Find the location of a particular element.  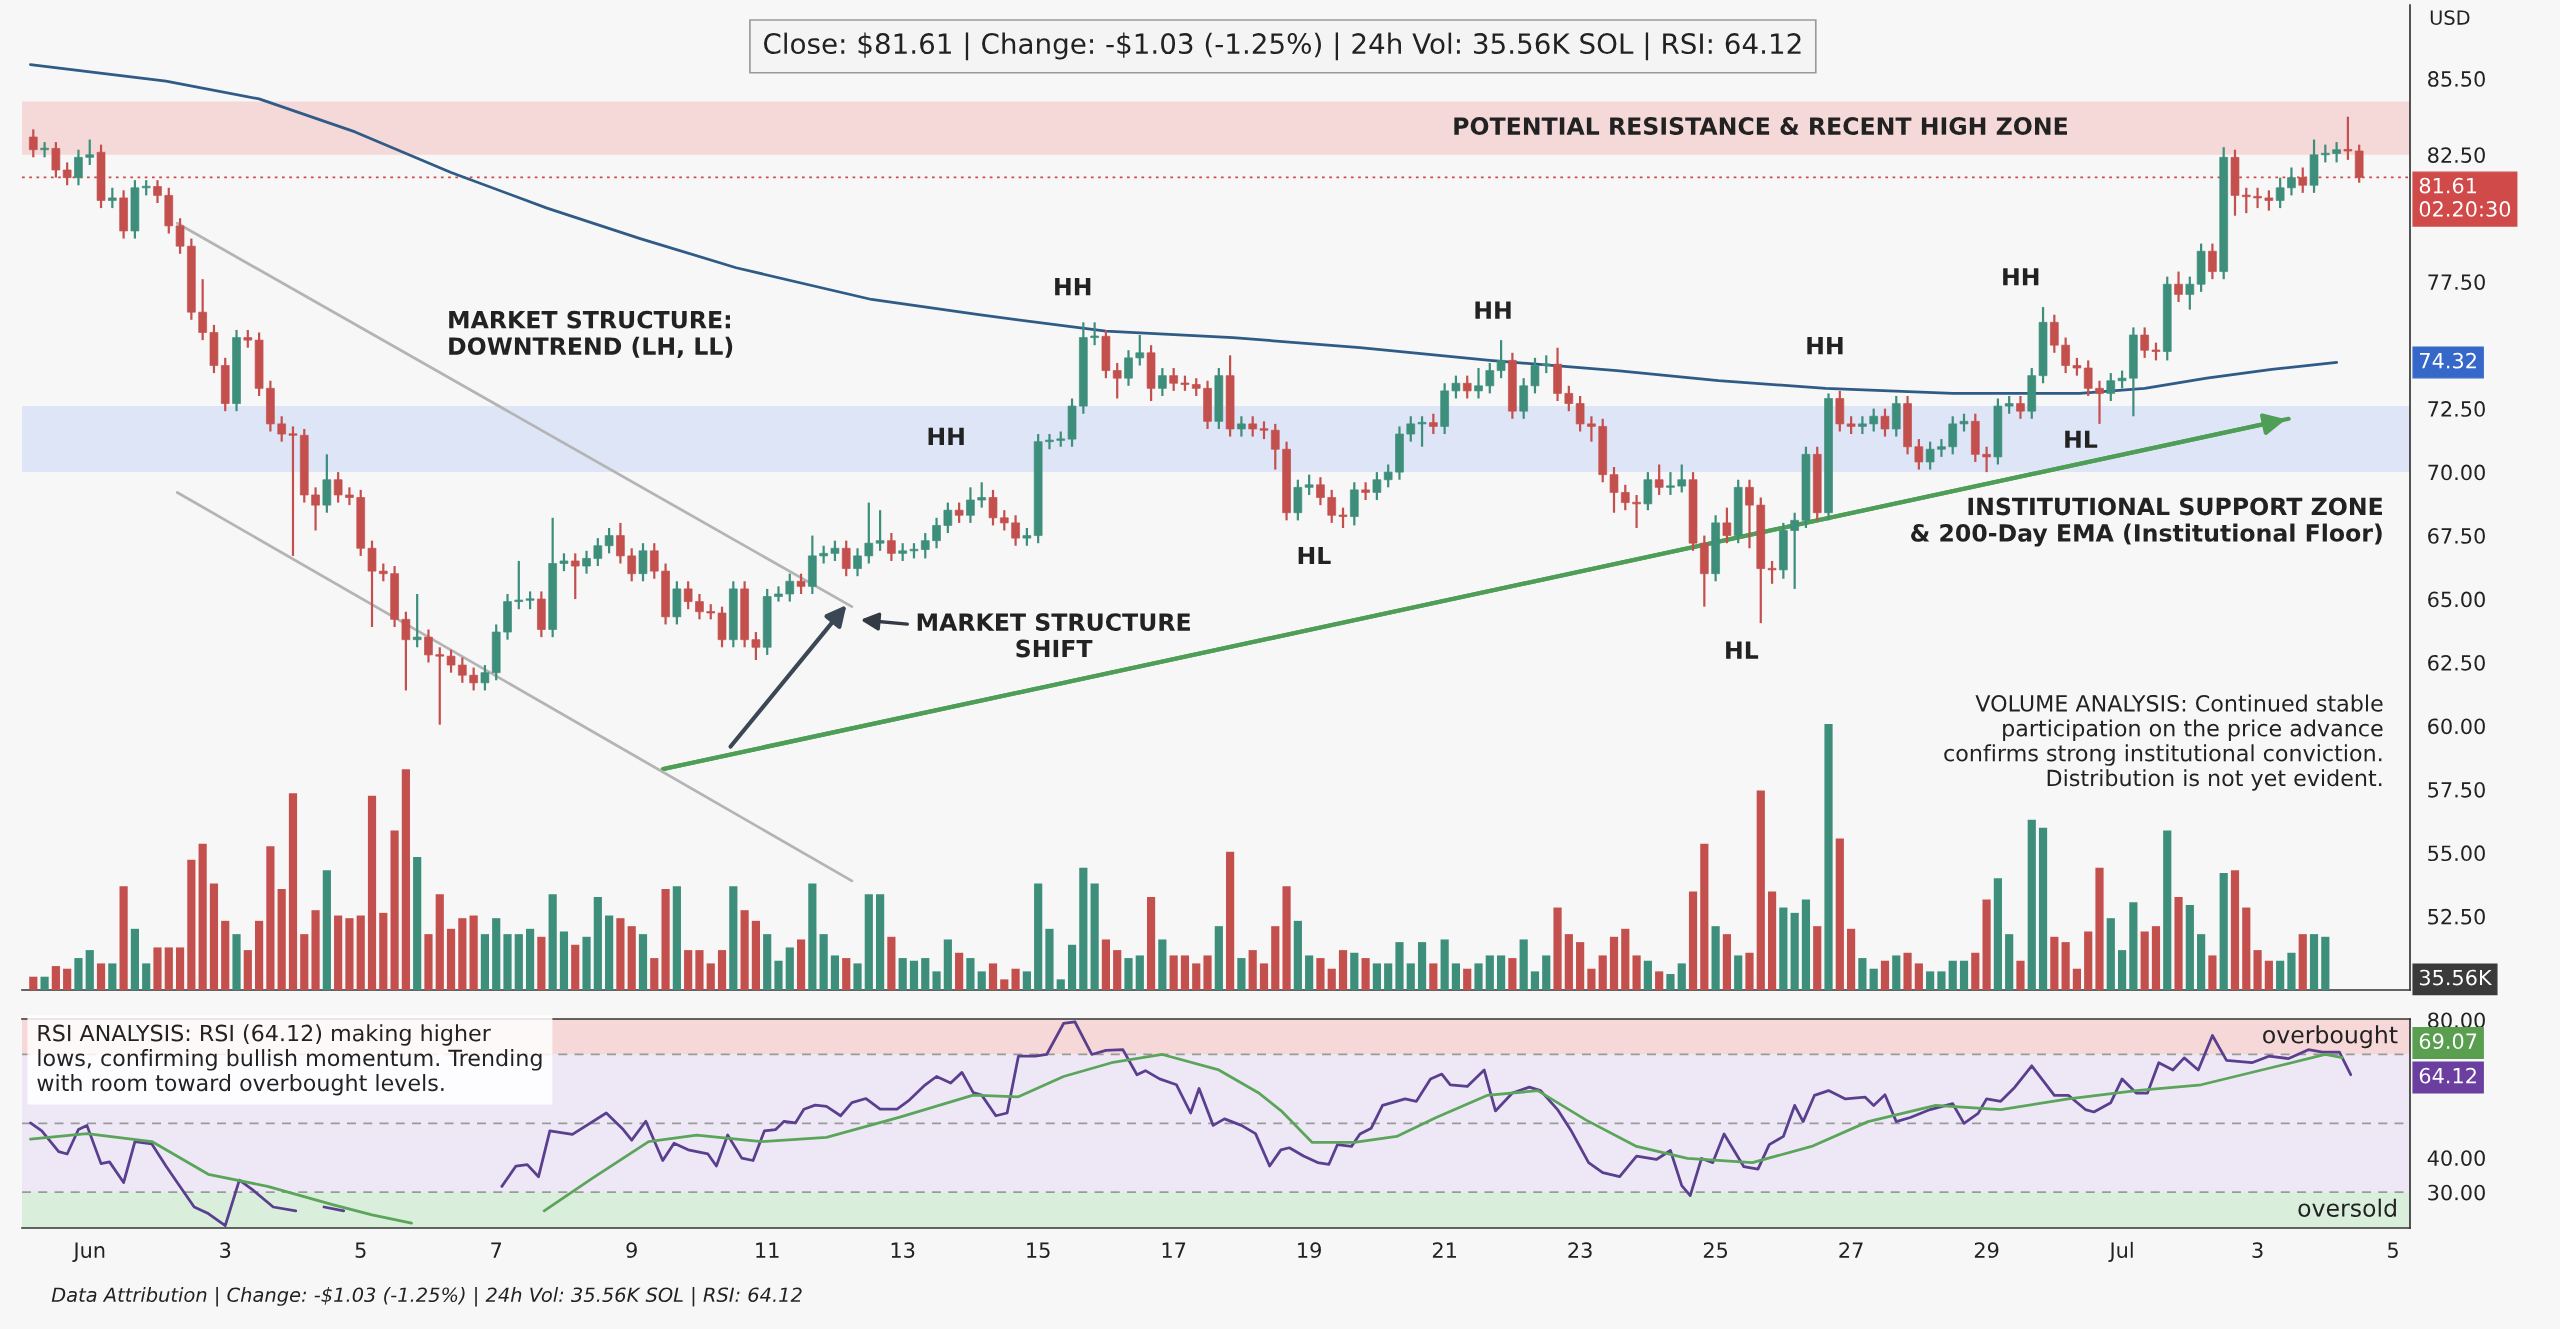

x-tick-label: 23 is located at coordinates (1580, 1250).